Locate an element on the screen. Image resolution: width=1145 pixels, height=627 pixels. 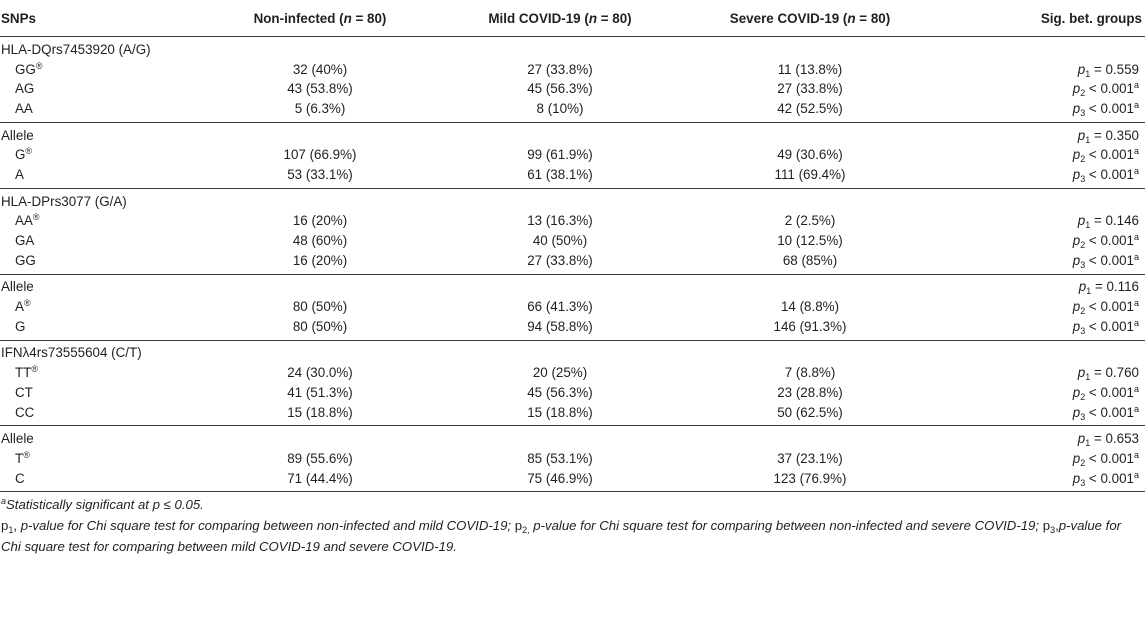
table-row: GA 48 (60%) 40 (50%) 10 (12.5%) p2 < 0.001a is located at coordinates (572, 241).